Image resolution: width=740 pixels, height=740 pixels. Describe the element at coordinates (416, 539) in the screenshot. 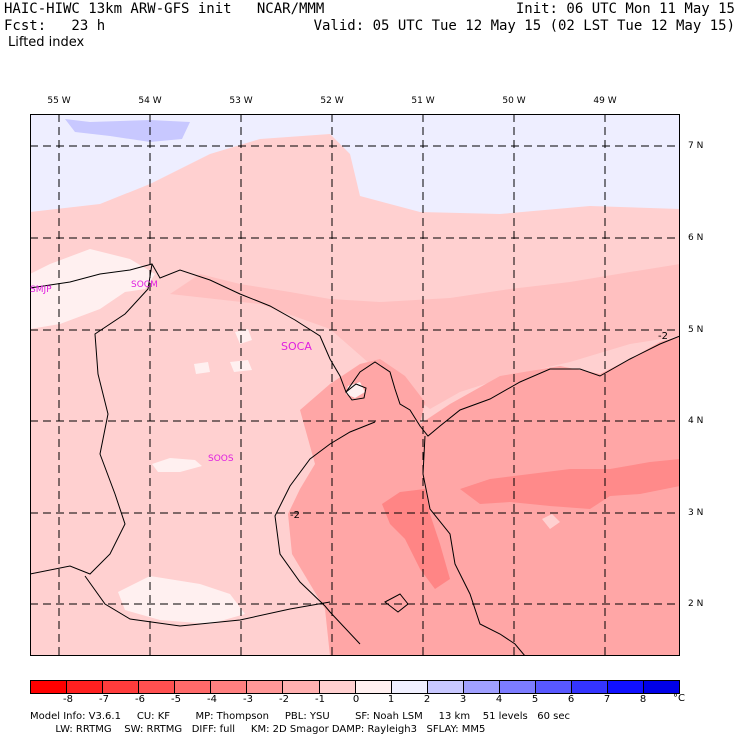

I see `intense-patch-central` at that location.